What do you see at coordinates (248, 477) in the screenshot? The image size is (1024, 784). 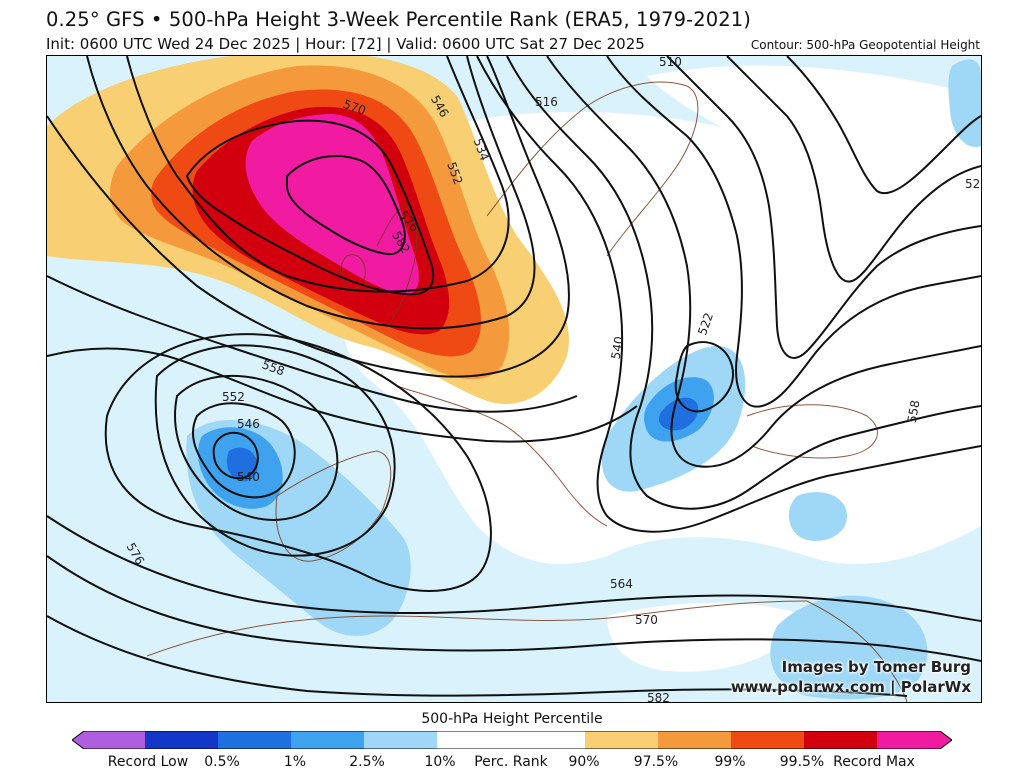 I see `contour-label-540: 540` at bounding box center [248, 477].